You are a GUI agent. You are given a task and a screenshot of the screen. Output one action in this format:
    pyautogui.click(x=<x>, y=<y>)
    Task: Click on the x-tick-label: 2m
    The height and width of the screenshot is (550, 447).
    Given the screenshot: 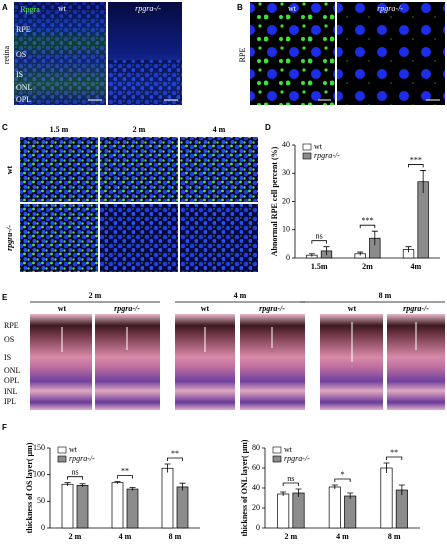 What is the action you would take?
    pyautogui.click(x=367, y=266)
    